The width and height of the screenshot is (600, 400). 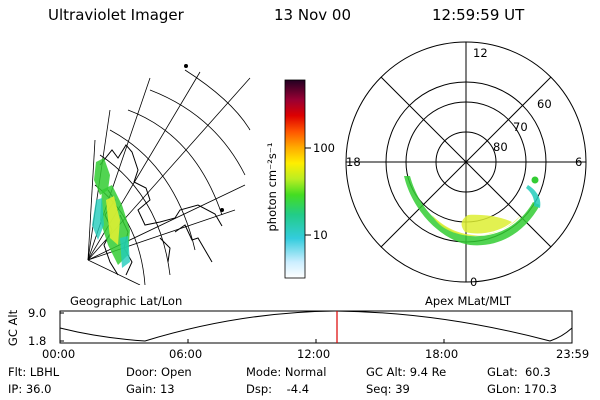 What do you see at coordinates (573, 354) in the screenshot?
I see `xtick-2359: 23:59` at bounding box center [573, 354].